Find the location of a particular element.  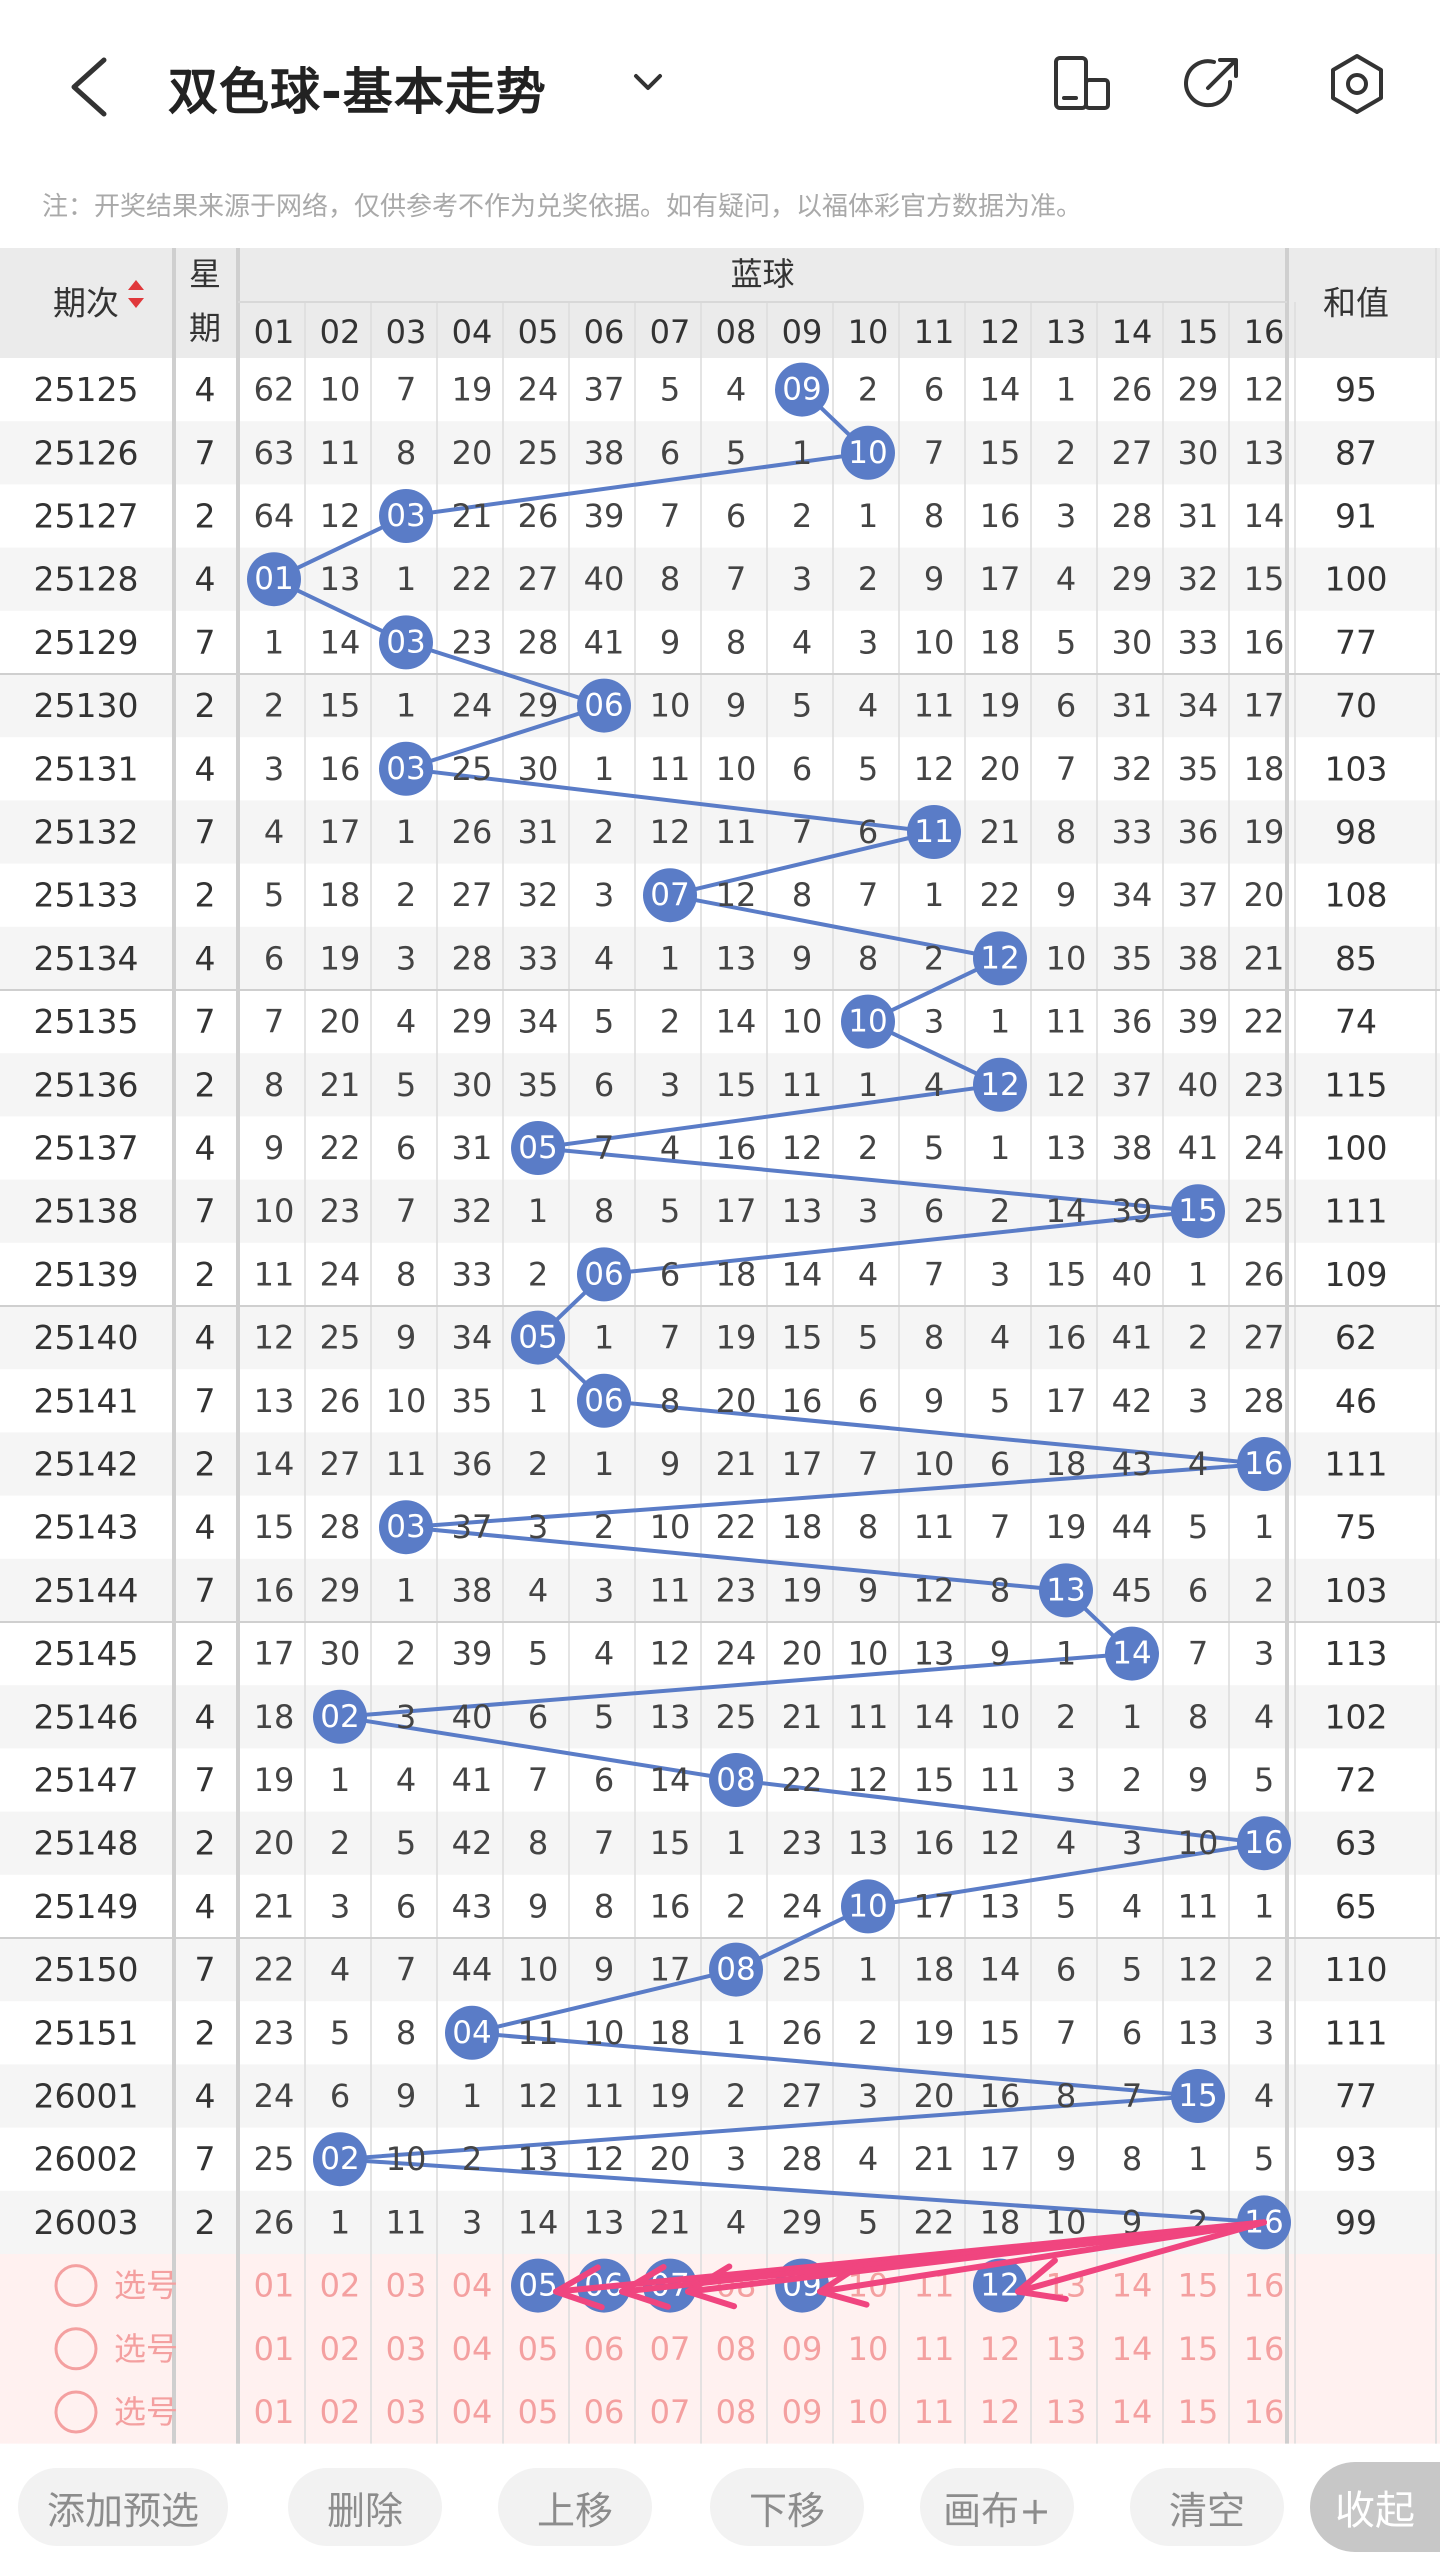

omission-cell: 16 is located at coordinates (736, 1148).